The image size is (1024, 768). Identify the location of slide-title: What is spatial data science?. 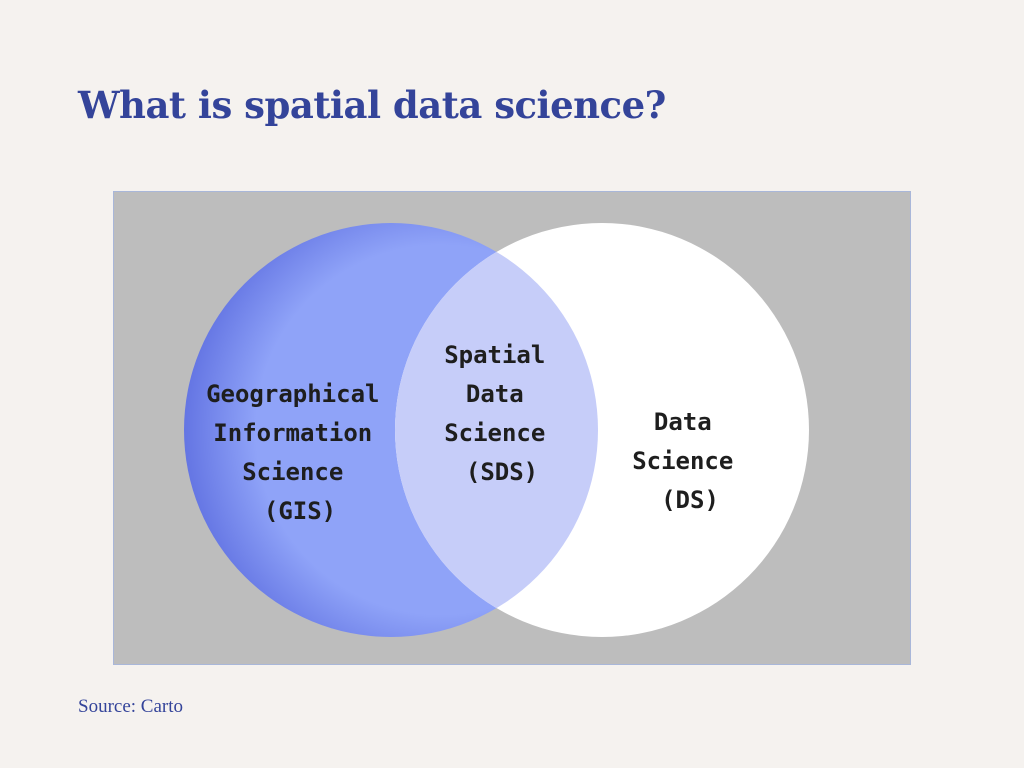
(372, 105).